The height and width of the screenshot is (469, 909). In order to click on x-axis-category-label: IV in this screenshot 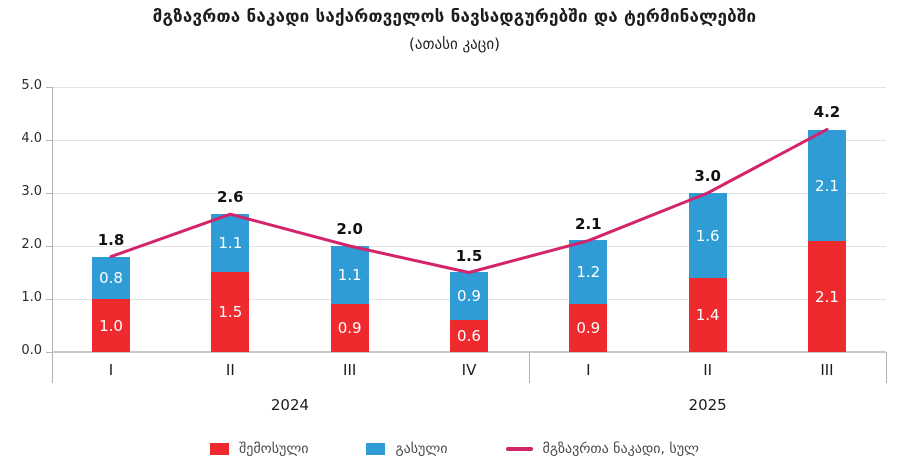, I will do `click(469, 370)`.